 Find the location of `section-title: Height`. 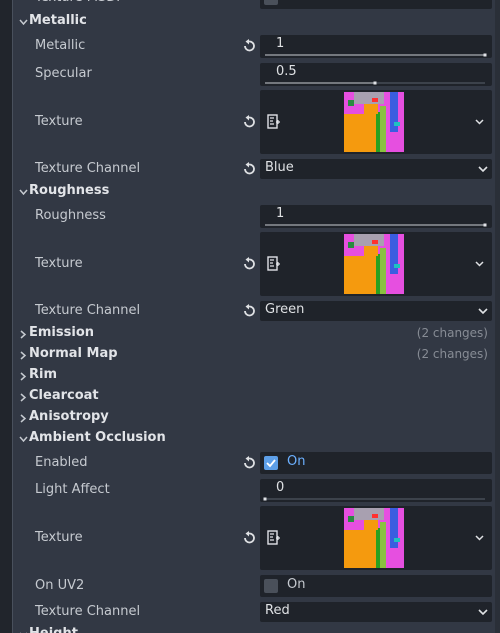

section-title: Height is located at coordinates (53, 629).